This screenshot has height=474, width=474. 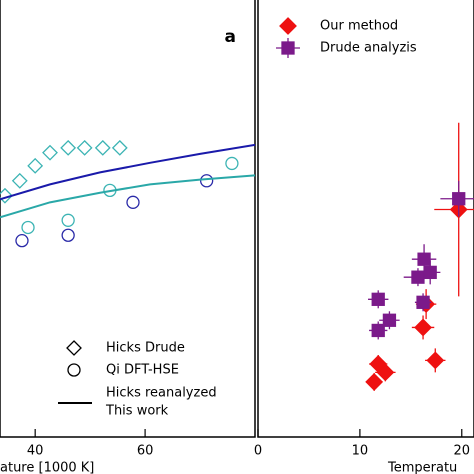 I want to click on x-tick-label: 60, so click(x=145, y=451).